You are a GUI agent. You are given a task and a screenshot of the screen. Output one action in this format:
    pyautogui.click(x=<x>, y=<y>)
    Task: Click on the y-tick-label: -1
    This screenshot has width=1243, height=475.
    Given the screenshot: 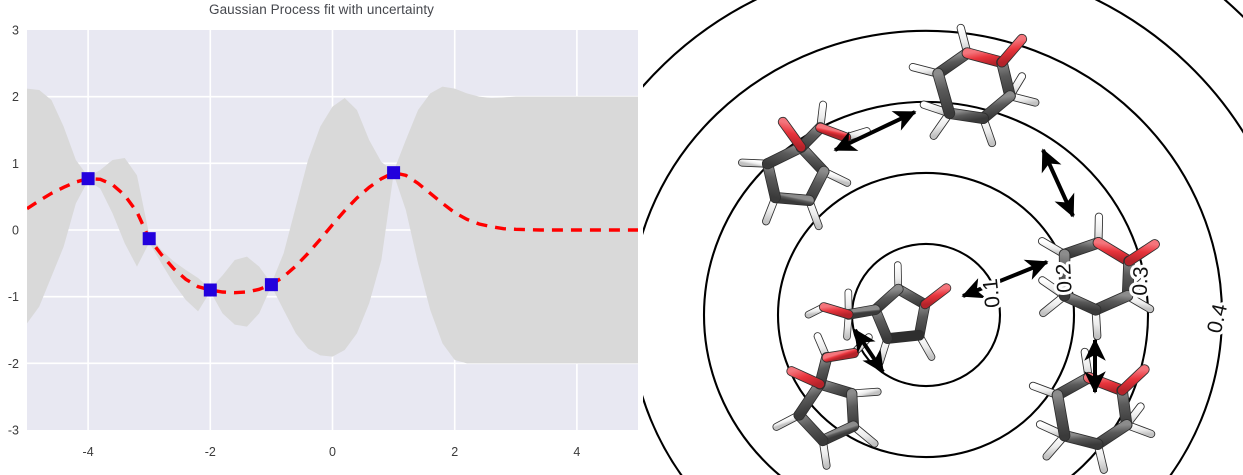 What is the action you would take?
    pyautogui.click(x=13, y=297)
    